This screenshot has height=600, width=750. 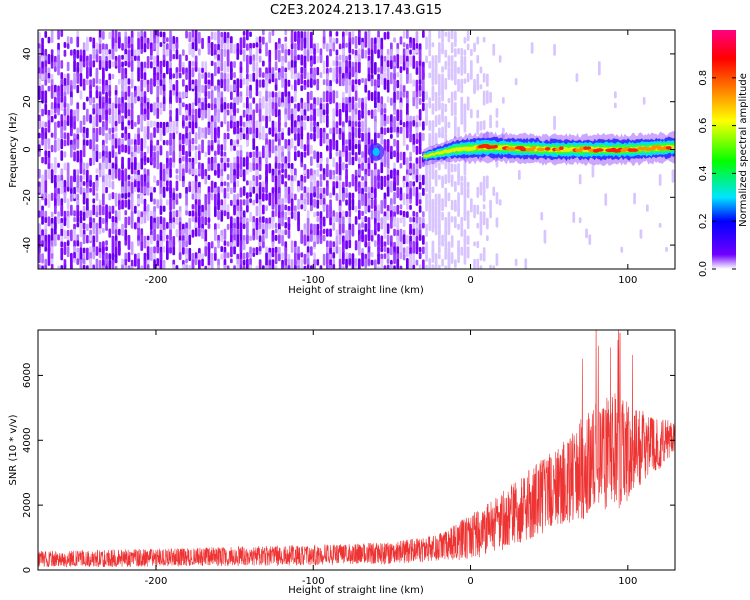 I want to click on x-tick-label: -200, so click(x=156, y=280).